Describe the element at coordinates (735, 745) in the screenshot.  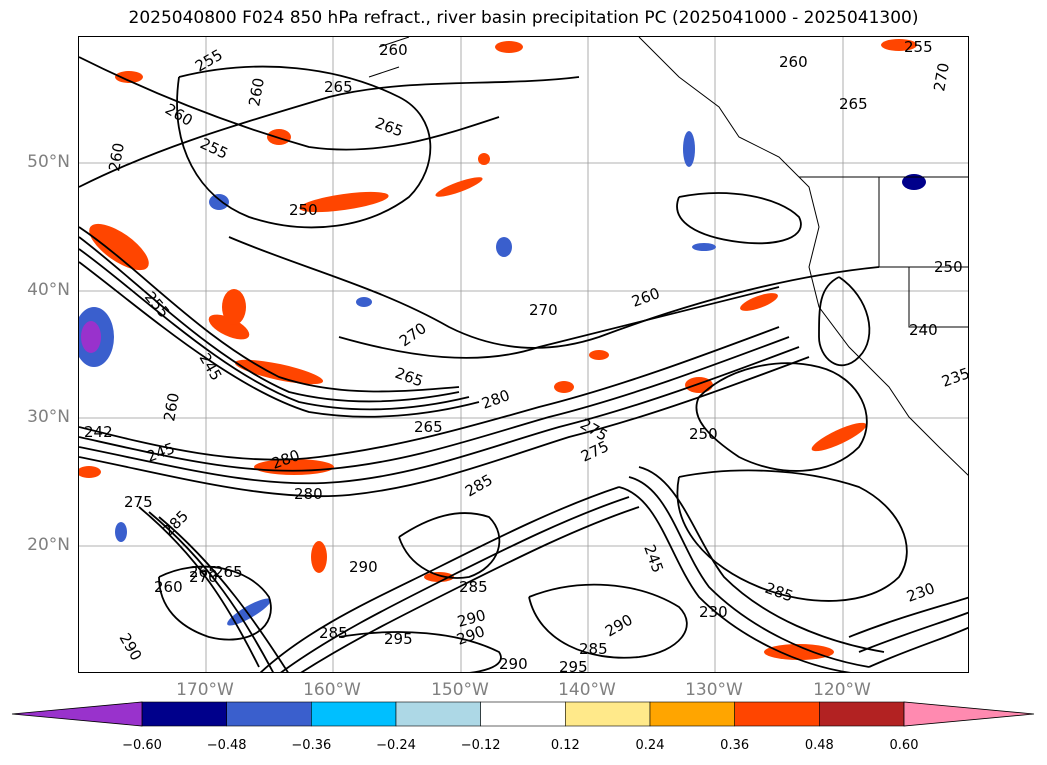
I see `colorbar-tick-label: 0.36` at that location.